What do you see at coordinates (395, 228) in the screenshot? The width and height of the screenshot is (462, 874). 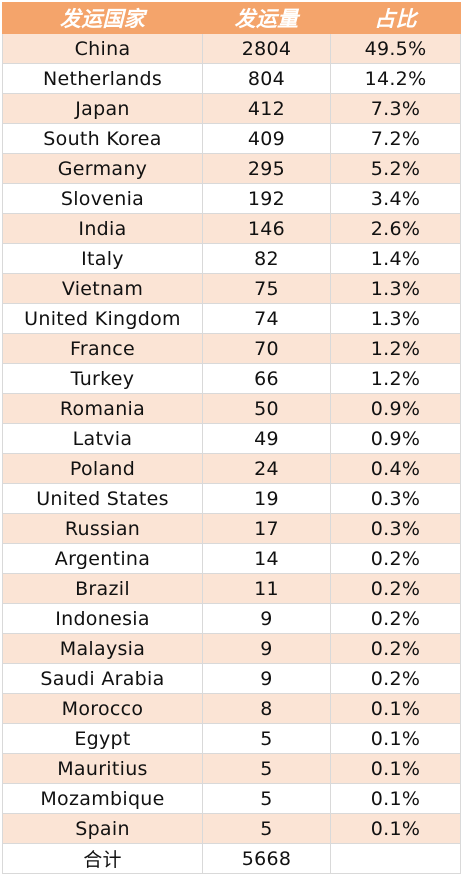 I see `share-cell: 2.6%` at bounding box center [395, 228].